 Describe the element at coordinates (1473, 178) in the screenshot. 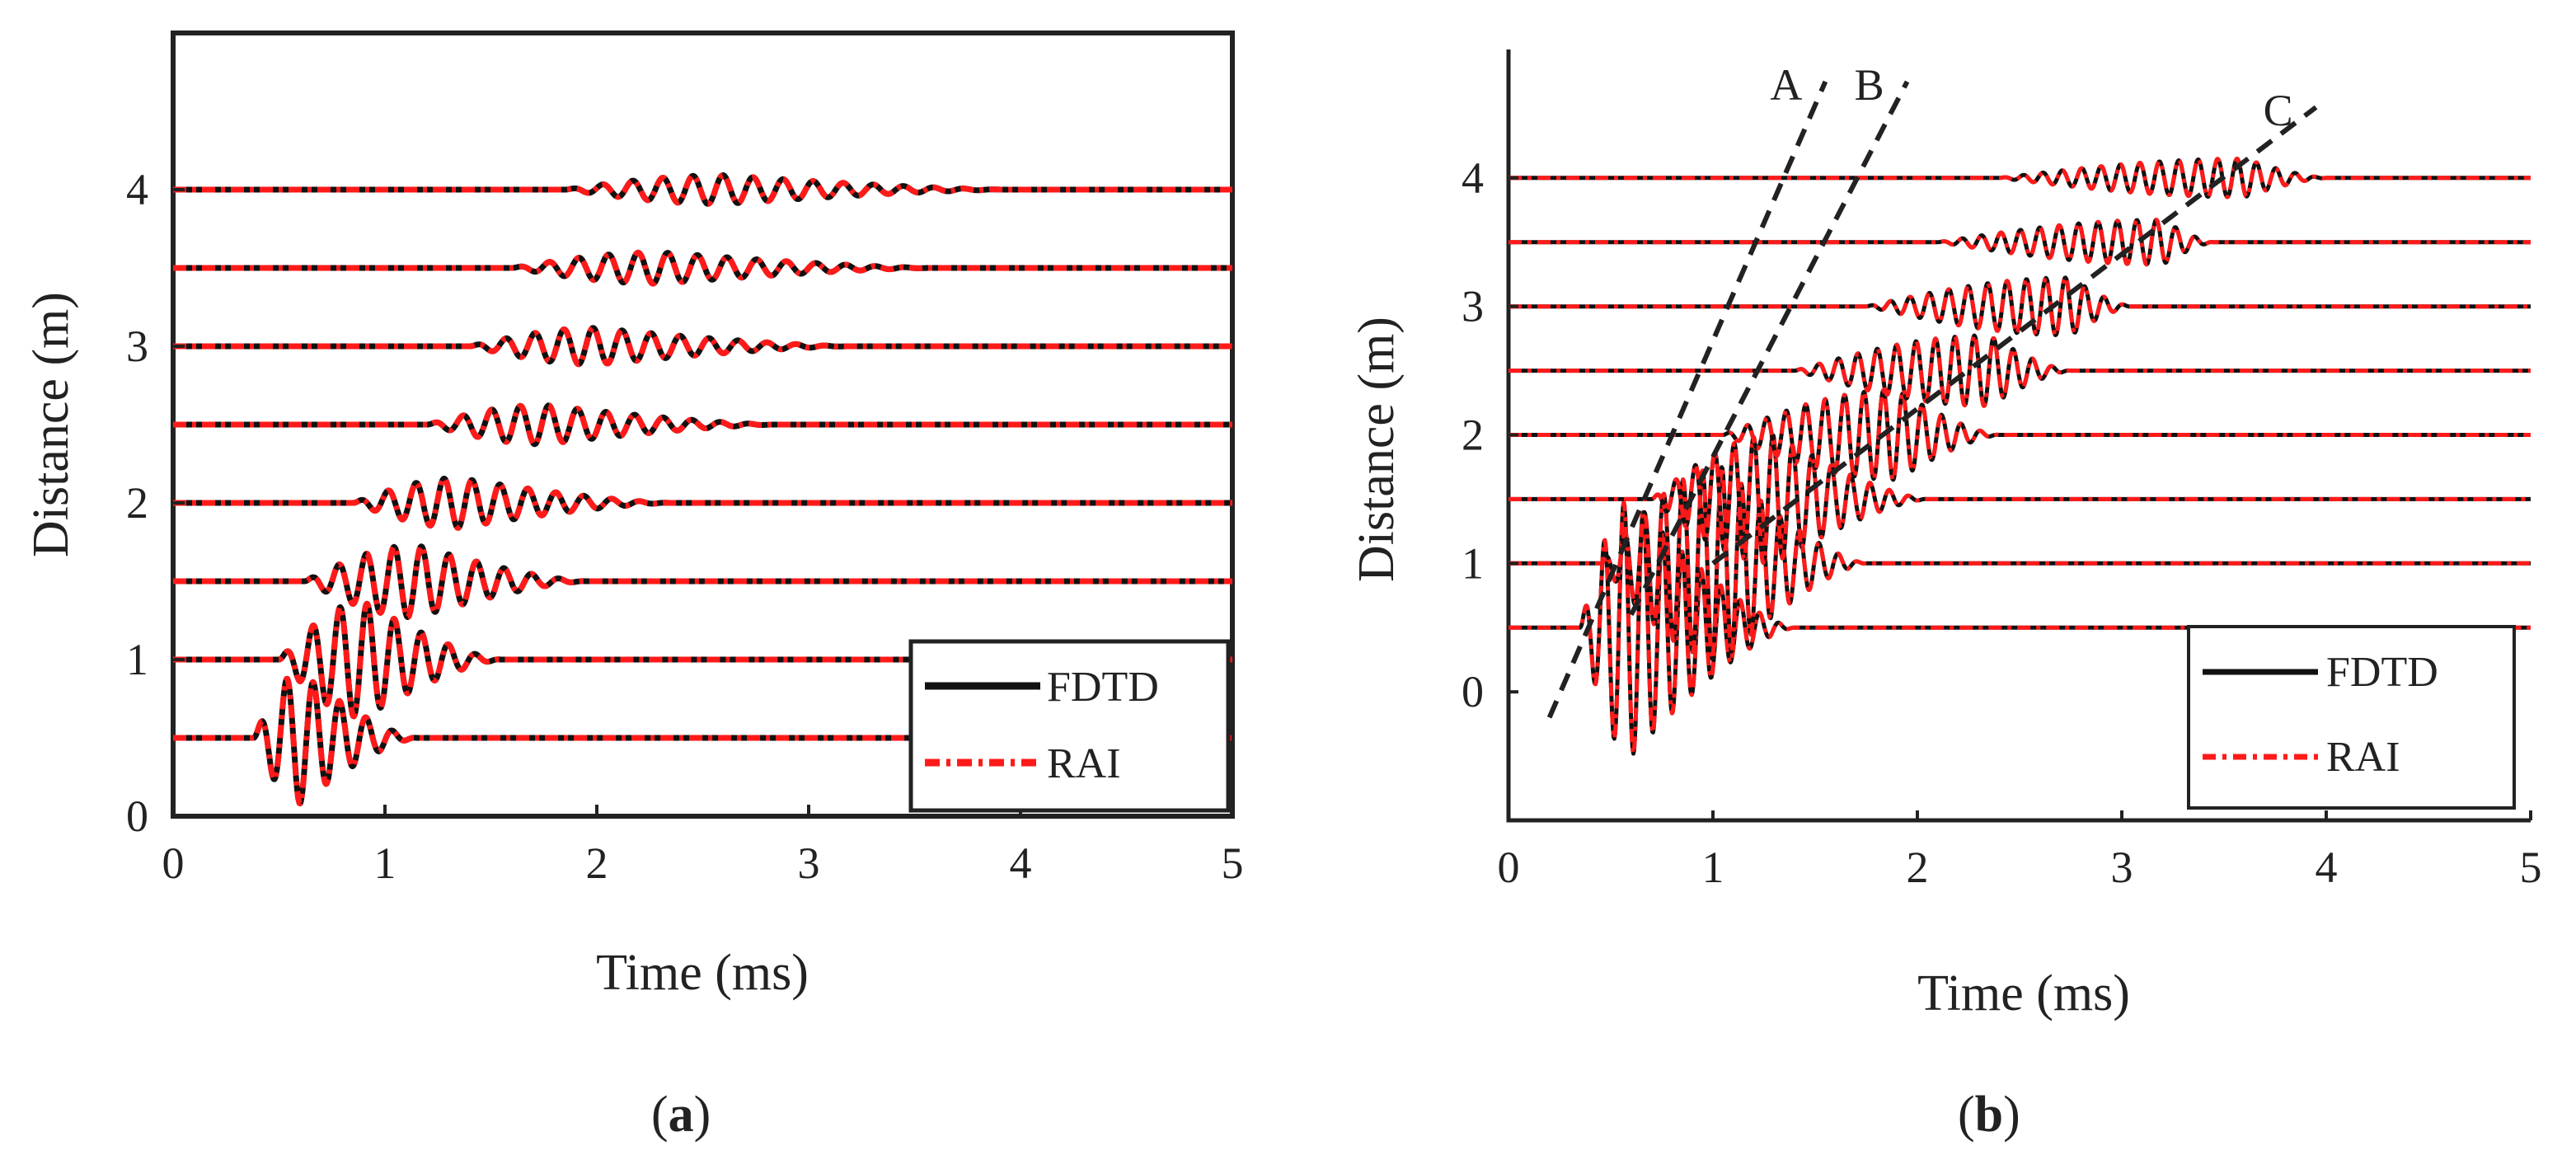

I see `panel-b-y-tick-label-4: 4` at that location.